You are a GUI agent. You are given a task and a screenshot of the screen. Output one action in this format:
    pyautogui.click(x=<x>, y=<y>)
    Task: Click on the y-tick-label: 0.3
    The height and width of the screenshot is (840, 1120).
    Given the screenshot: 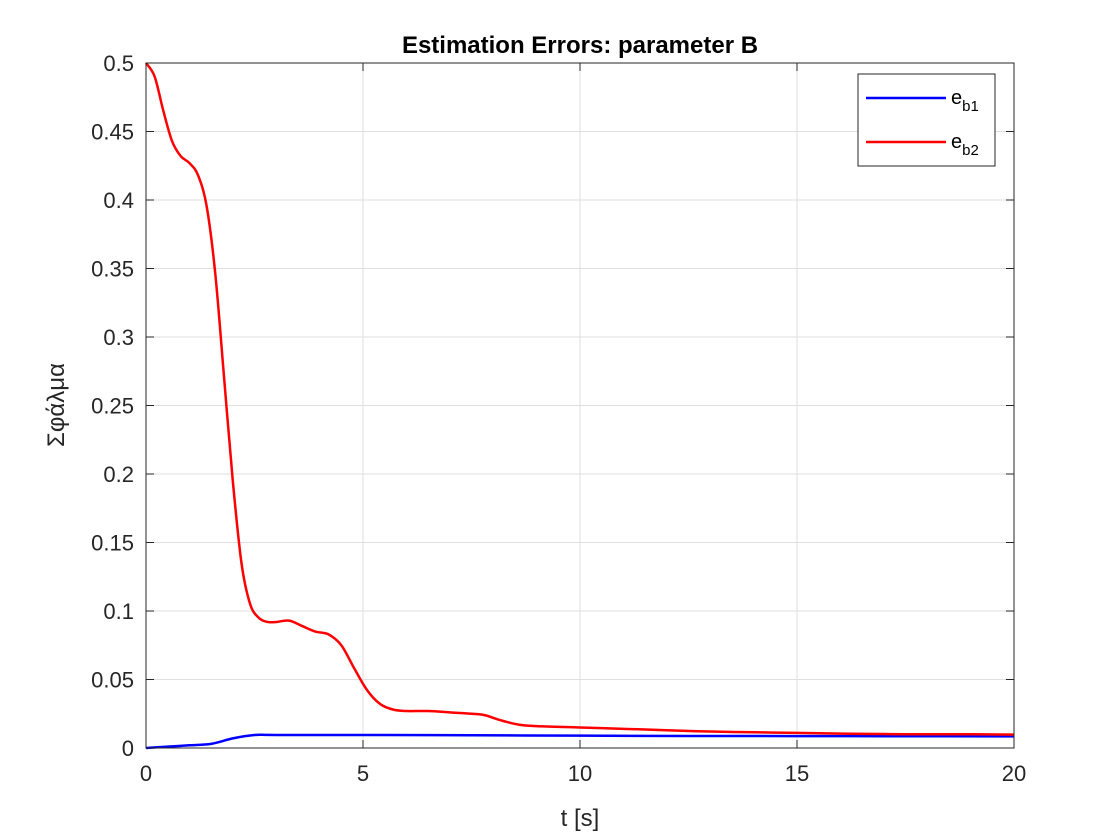 What is the action you would take?
    pyautogui.click(x=118, y=337)
    